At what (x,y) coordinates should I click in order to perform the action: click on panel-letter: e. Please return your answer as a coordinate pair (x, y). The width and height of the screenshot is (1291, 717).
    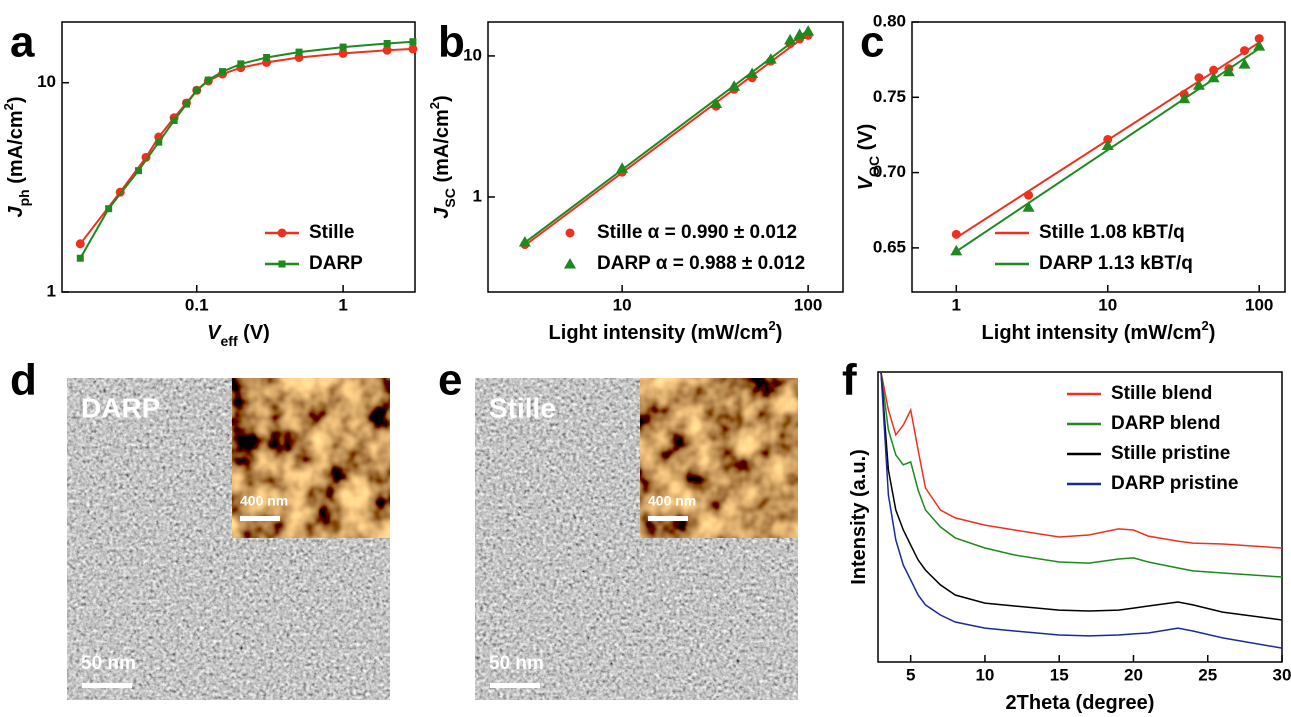
    Looking at the image, I should click on (450, 380).